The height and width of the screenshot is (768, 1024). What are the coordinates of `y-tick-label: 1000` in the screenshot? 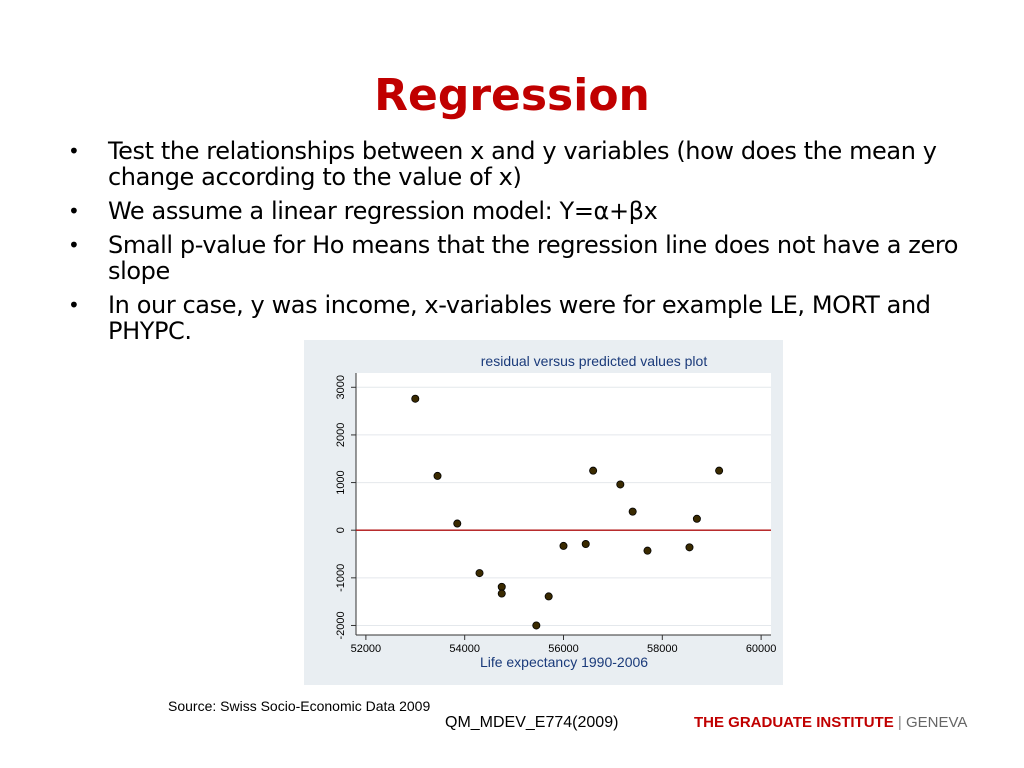 It's located at (341, 482).